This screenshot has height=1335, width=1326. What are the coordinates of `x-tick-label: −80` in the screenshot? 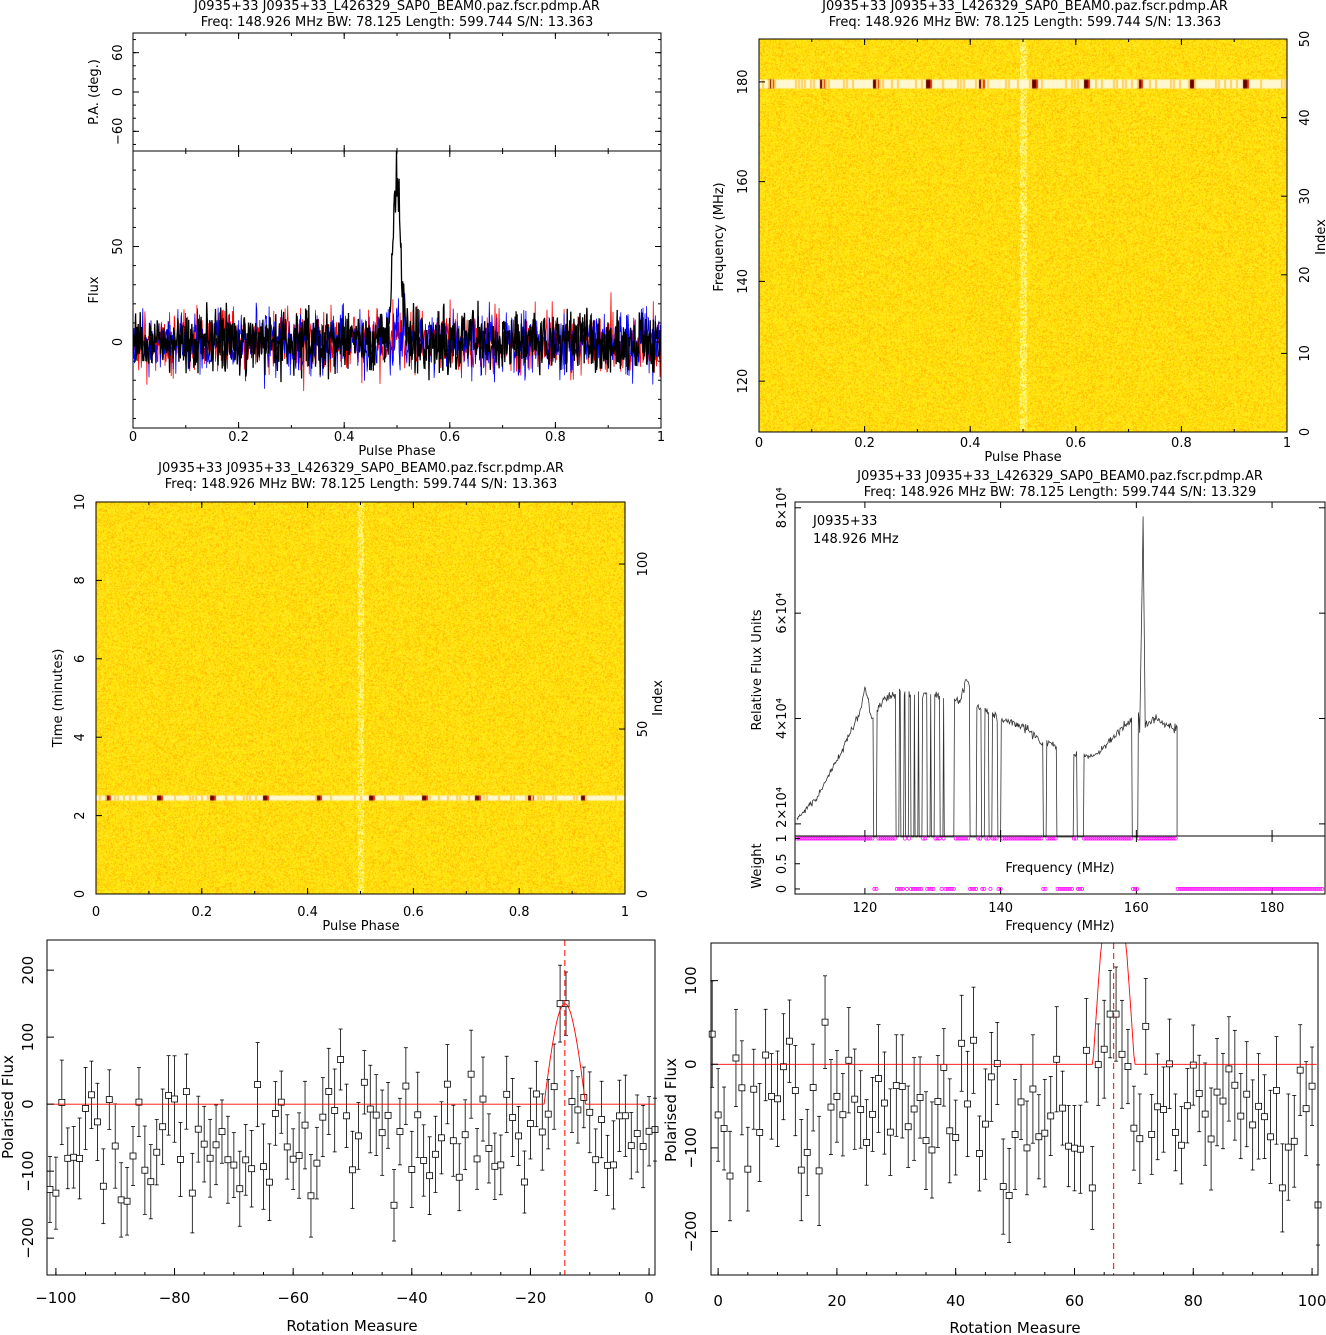 It's located at (175, 1298).